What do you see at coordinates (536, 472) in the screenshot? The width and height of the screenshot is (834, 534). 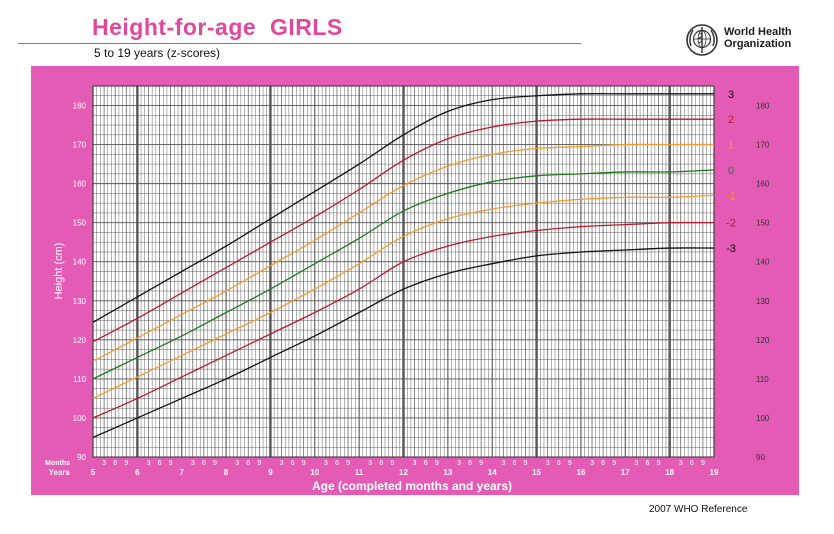 I see `x-tick-label-year: 15` at bounding box center [536, 472].